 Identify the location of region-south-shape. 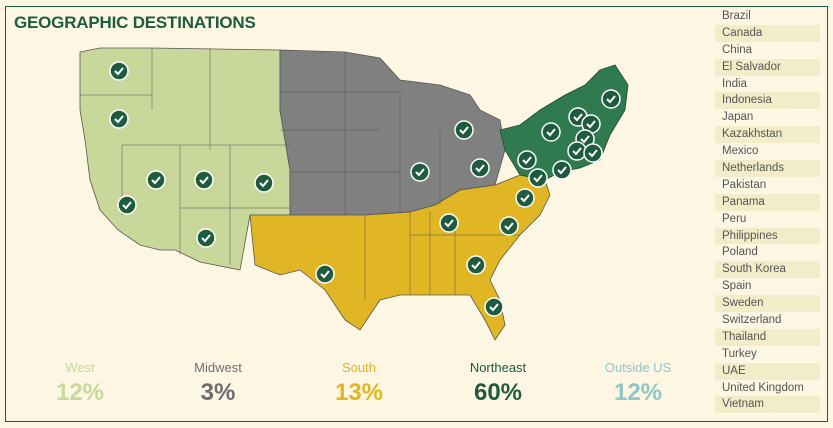
(400, 257).